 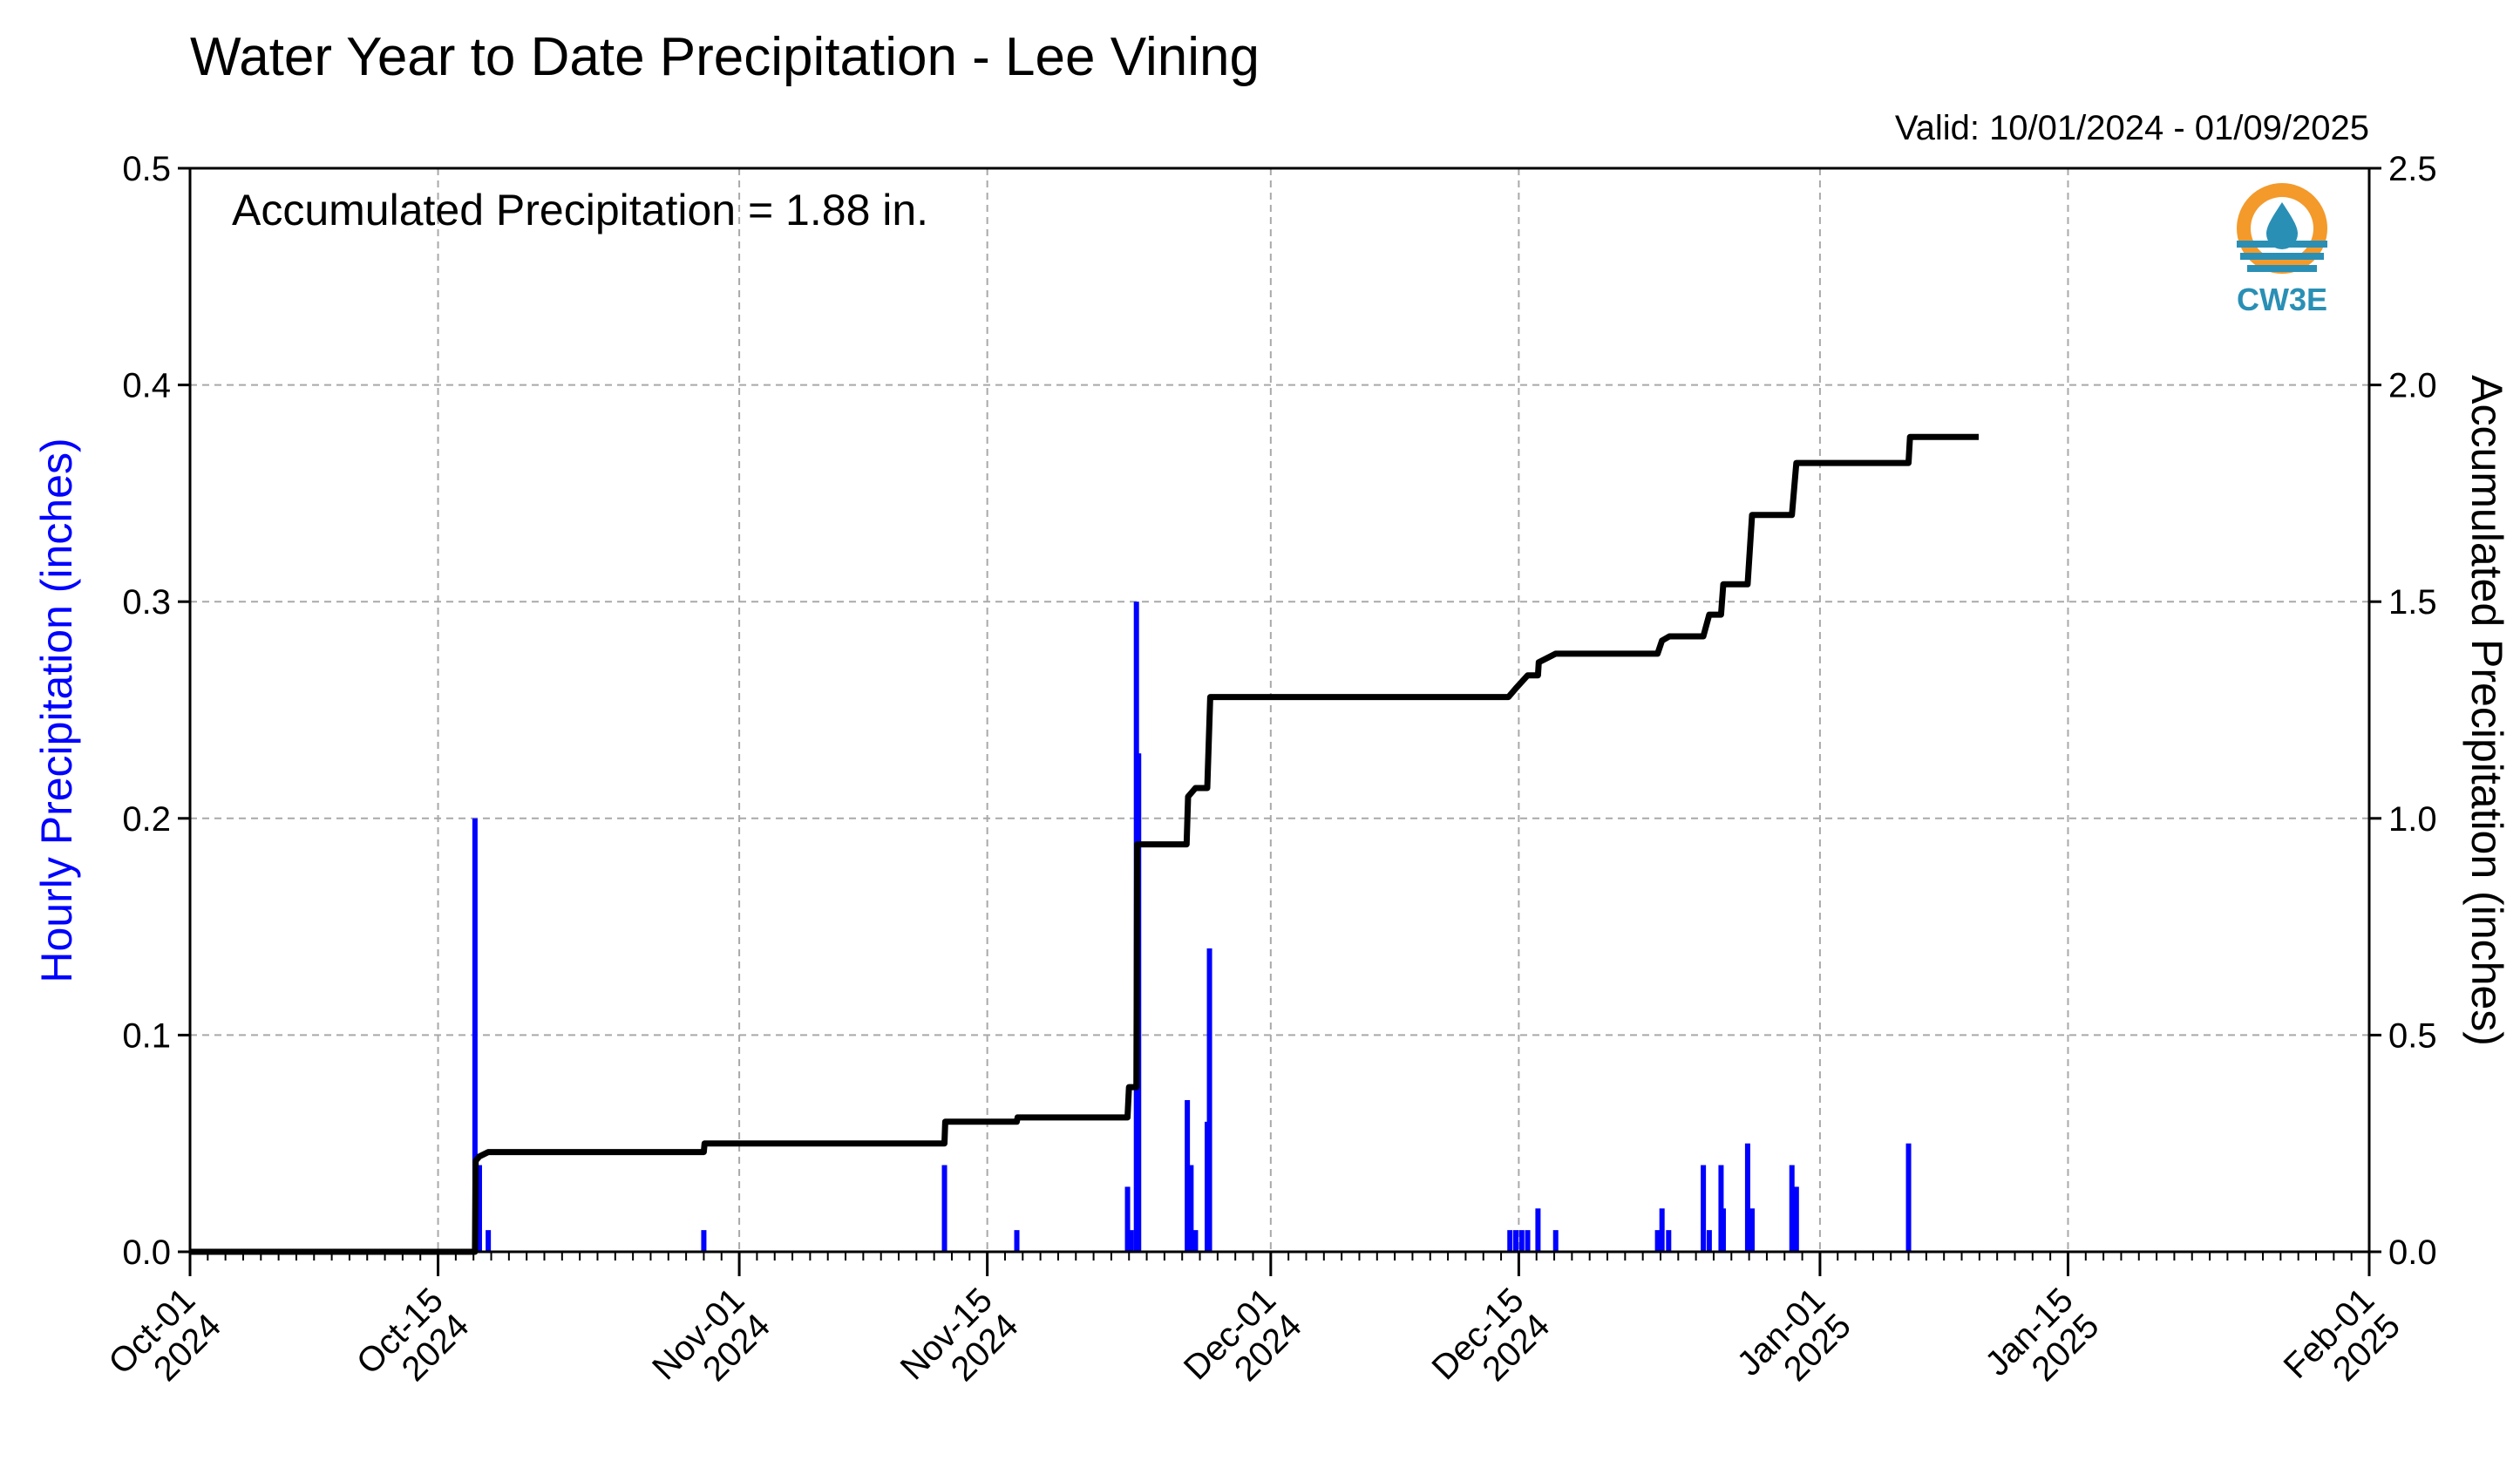 What do you see at coordinates (2412, 819) in the screenshot?
I see `right-y-tick-label: 1.0` at bounding box center [2412, 819].